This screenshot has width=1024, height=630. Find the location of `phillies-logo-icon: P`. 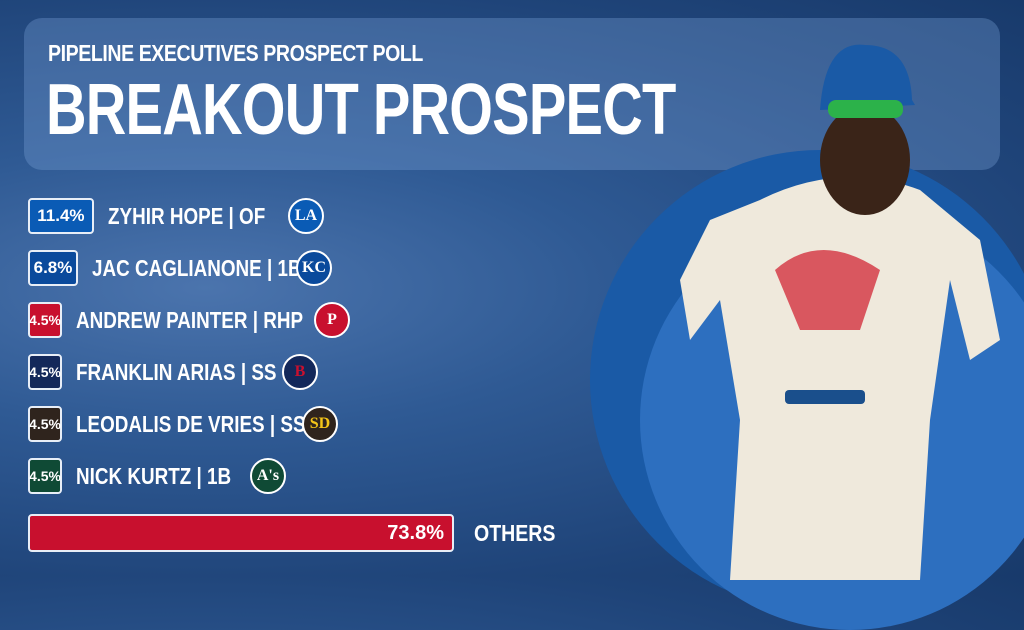

phillies-logo-icon: P is located at coordinates (332, 320).